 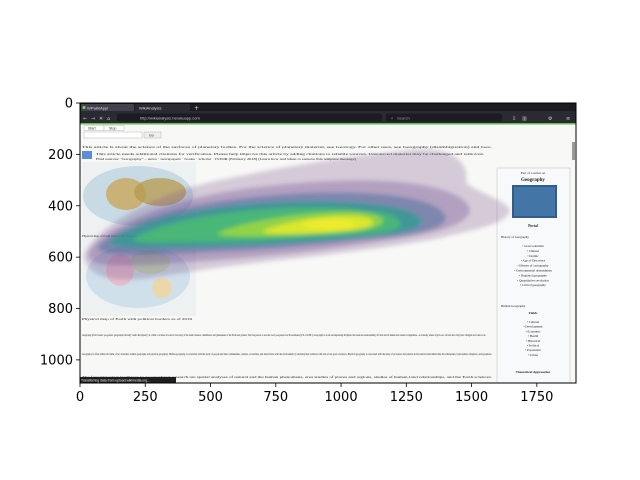 What do you see at coordinates (533, 346) in the screenshot?
I see `sidebar-list-item: • Political` at bounding box center [533, 346].